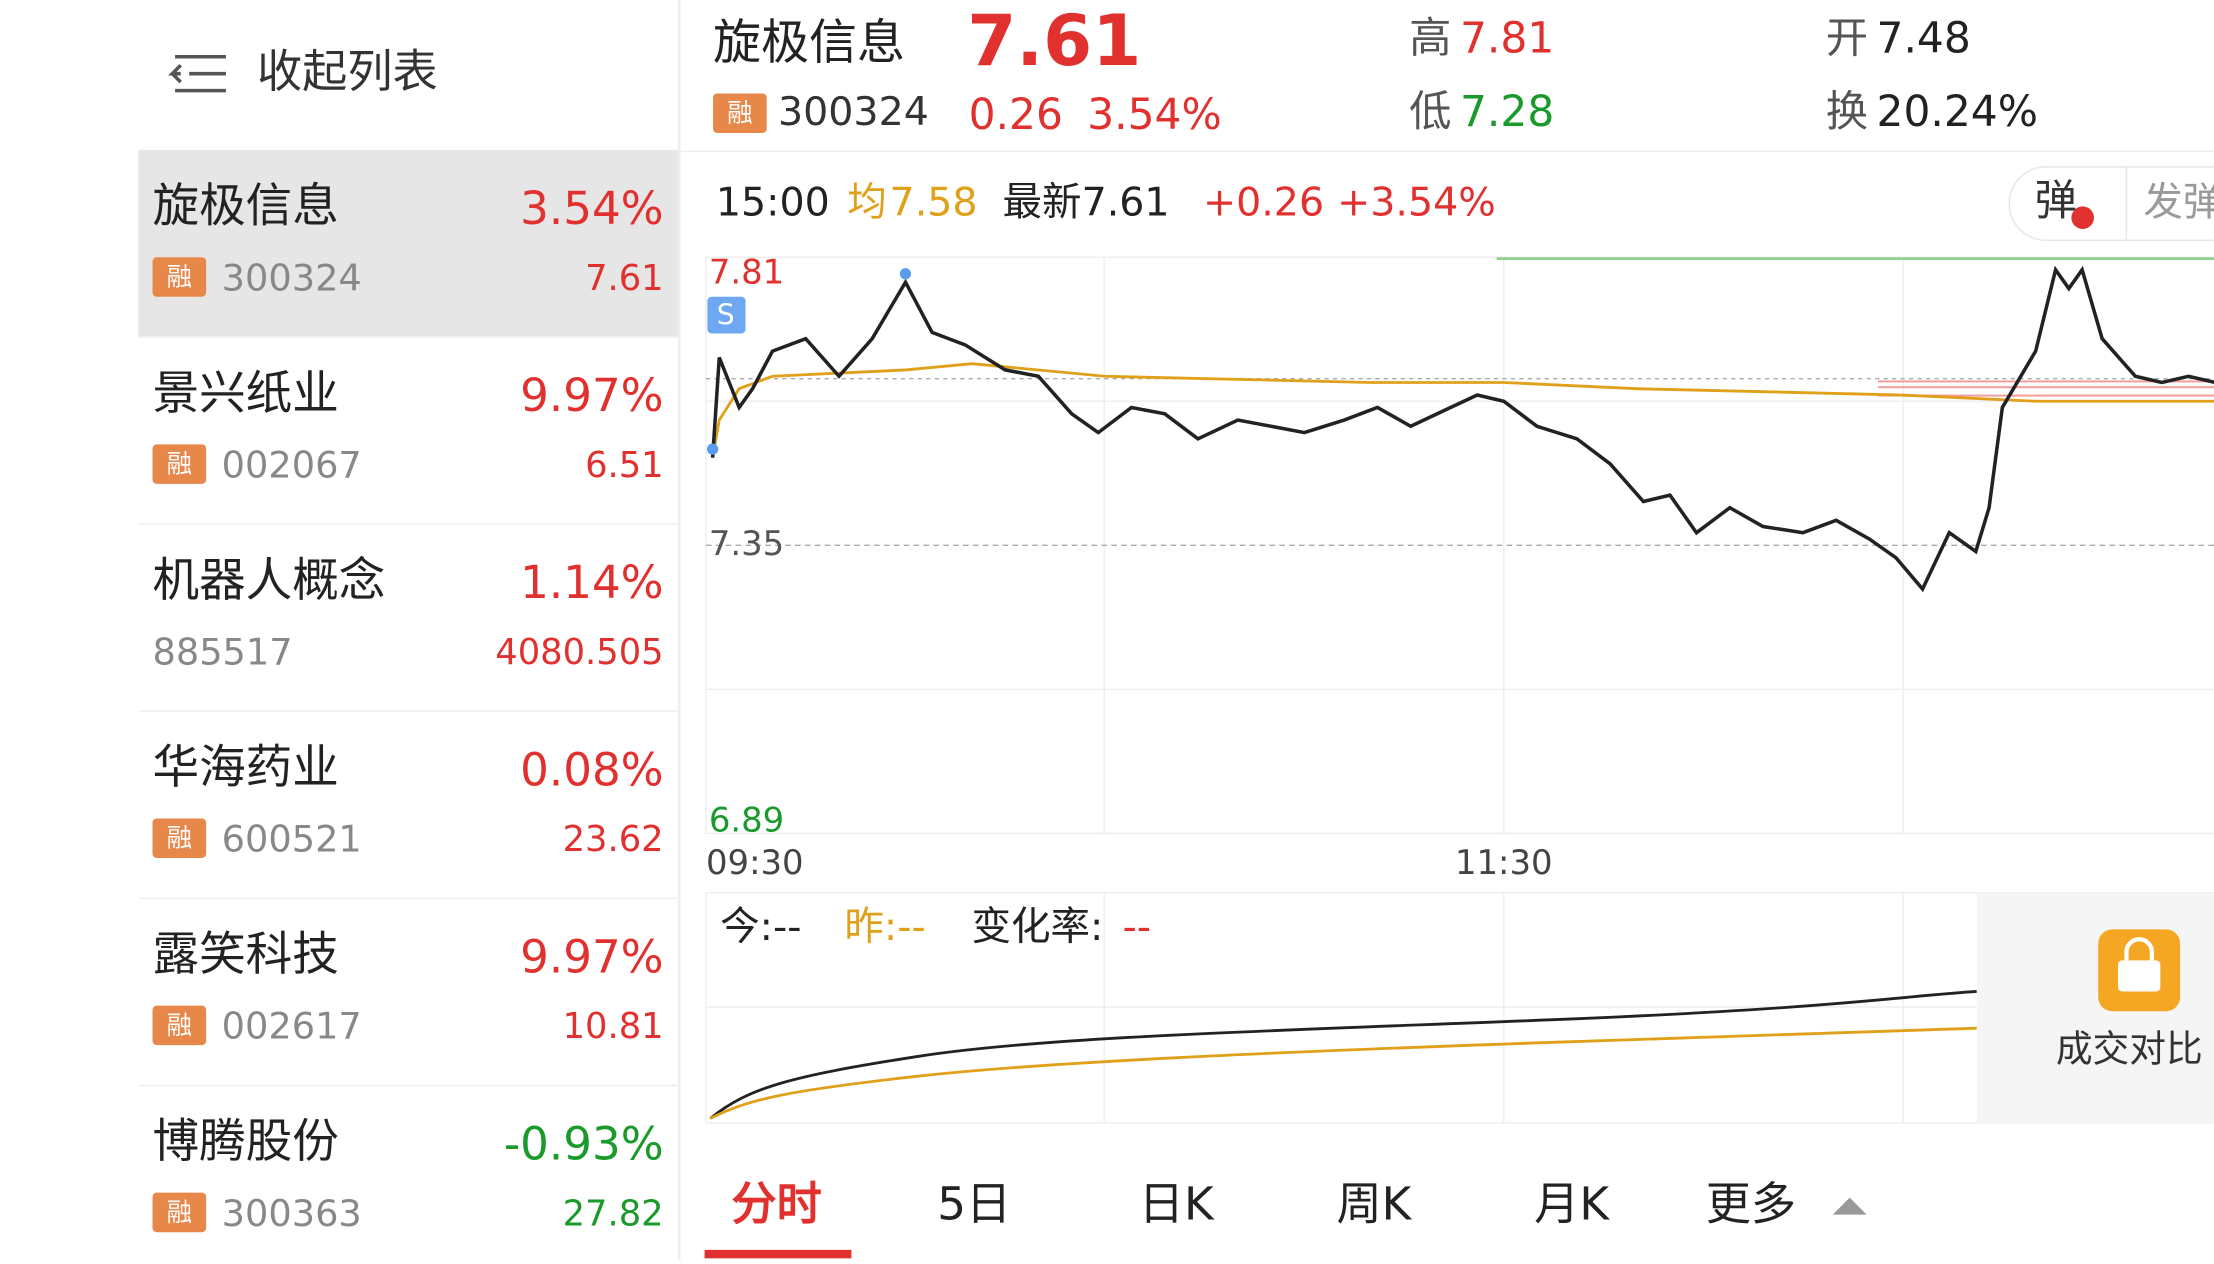 The height and width of the screenshot is (1264, 2214). I want to click on danmaku-toggle: 弹 发弹, so click(2111, 203).